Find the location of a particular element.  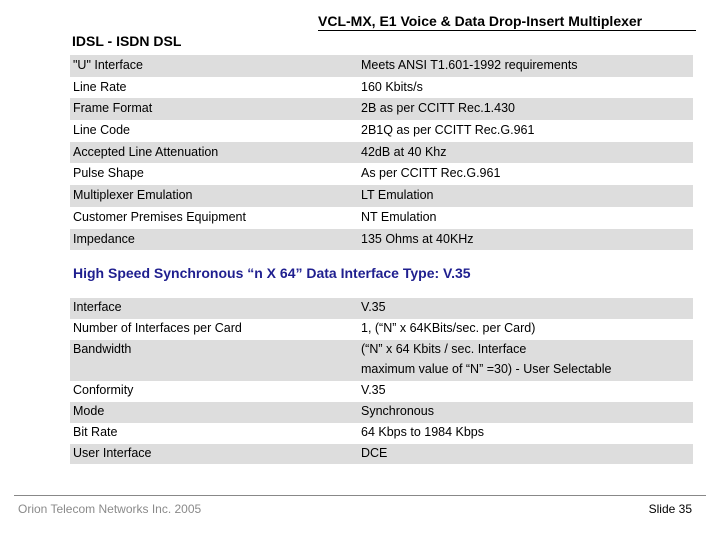

spec-label: Line Code is located at coordinates (101, 130).